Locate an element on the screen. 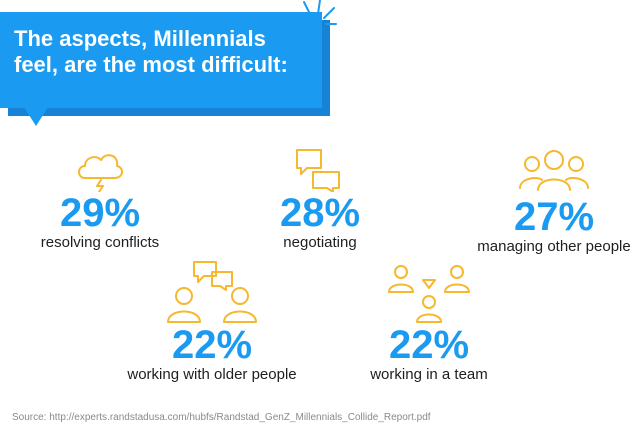  title-bubble is located at coordinates (161, 60).